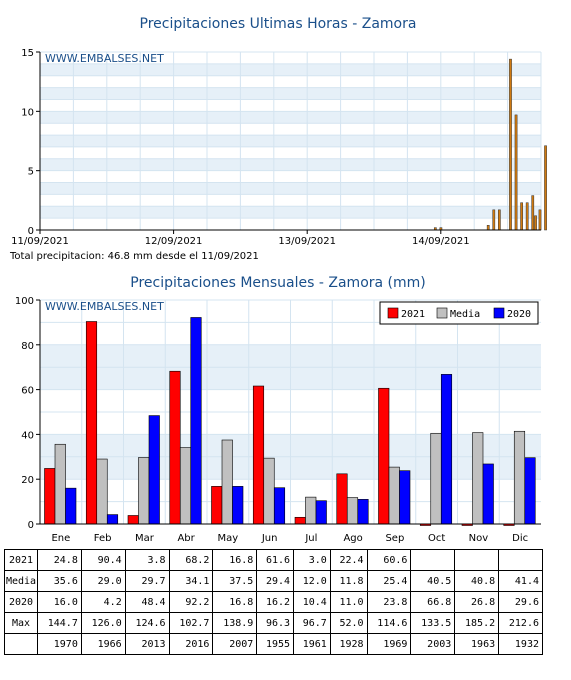  What do you see at coordinates (348, 644) in the screenshot?
I see `table-cell: 1928` at bounding box center [348, 644].